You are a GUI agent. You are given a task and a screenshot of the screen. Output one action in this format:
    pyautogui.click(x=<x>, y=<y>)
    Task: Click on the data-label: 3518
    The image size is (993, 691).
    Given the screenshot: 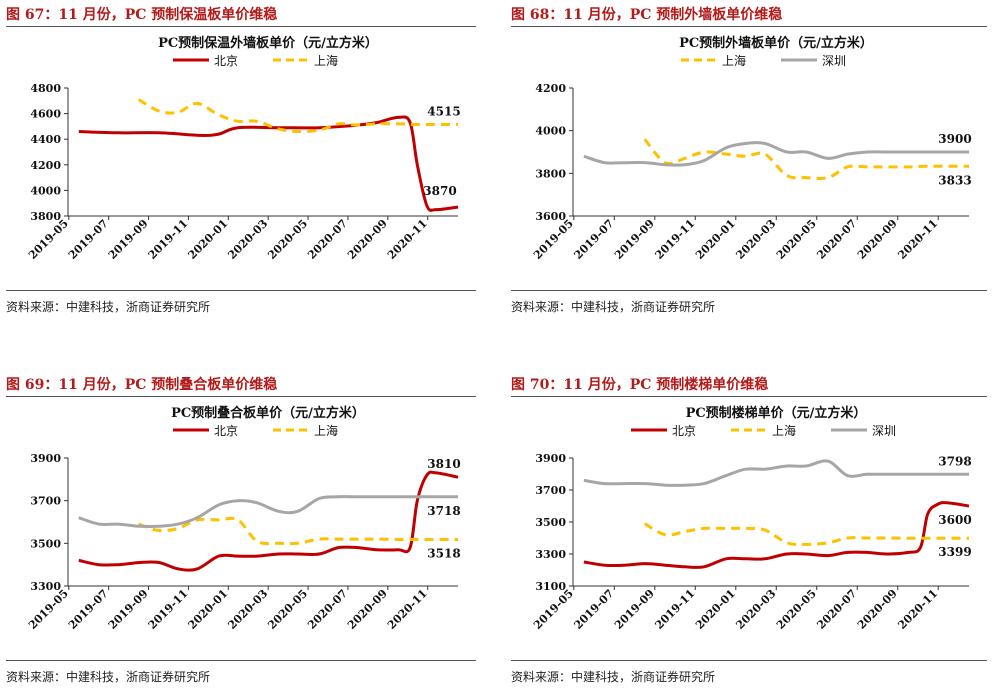 What is the action you would take?
    pyautogui.click(x=443, y=553)
    